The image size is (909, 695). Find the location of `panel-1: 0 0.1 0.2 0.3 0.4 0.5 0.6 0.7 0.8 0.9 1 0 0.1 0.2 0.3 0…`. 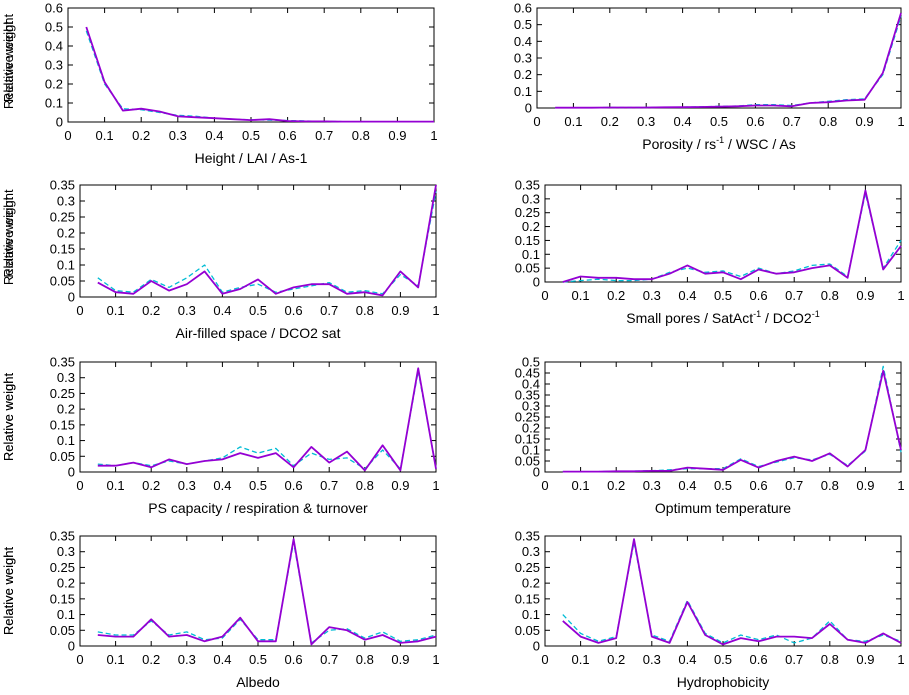

panel-1: 0 0.1 0.2 0.3 0.4 0.5 0.6 0.7 0.8 0.9 1 0 0.1 0.2 0.3 0… is located at coordinates (219, 84).